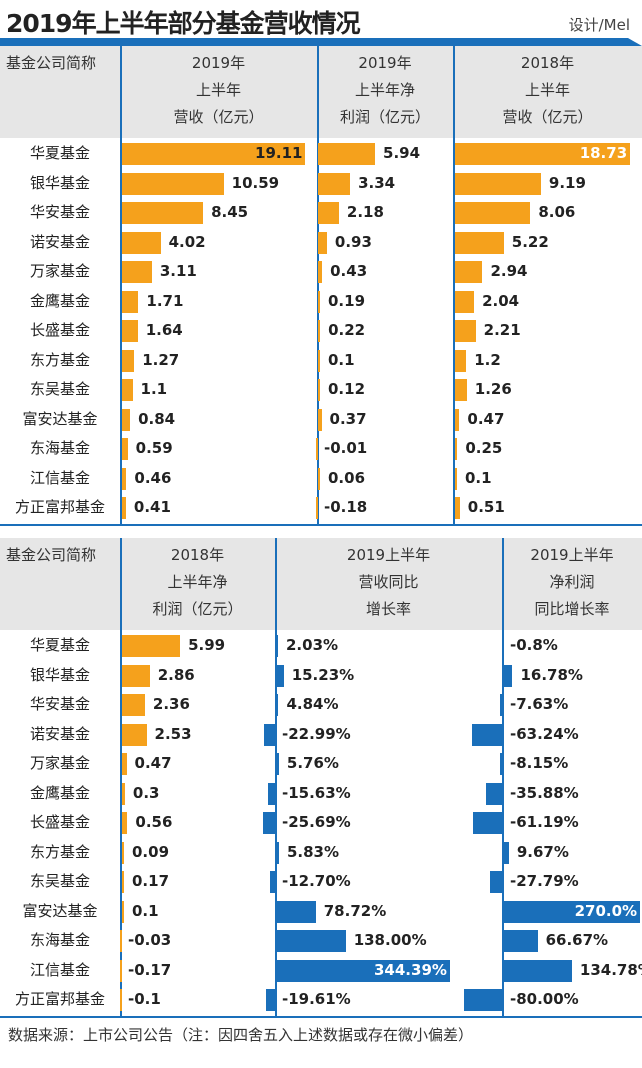 The image size is (642, 1068). What do you see at coordinates (161, 359) in the screenshot?
I see `value-label: 1.27` at bounding box center [161, 359].